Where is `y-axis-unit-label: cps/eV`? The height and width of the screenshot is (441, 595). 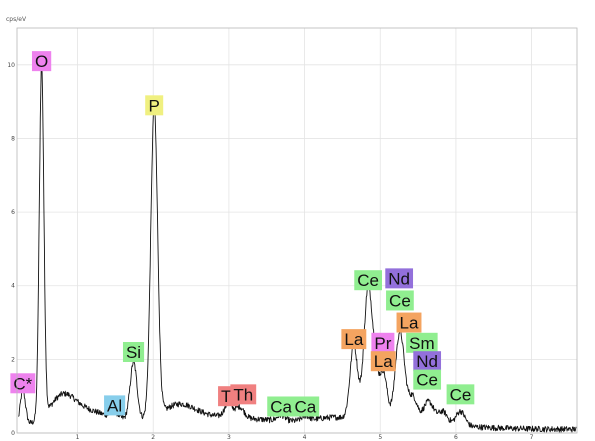
y-axis-unit-label: cps/eV is located at coordinates (16, 19).